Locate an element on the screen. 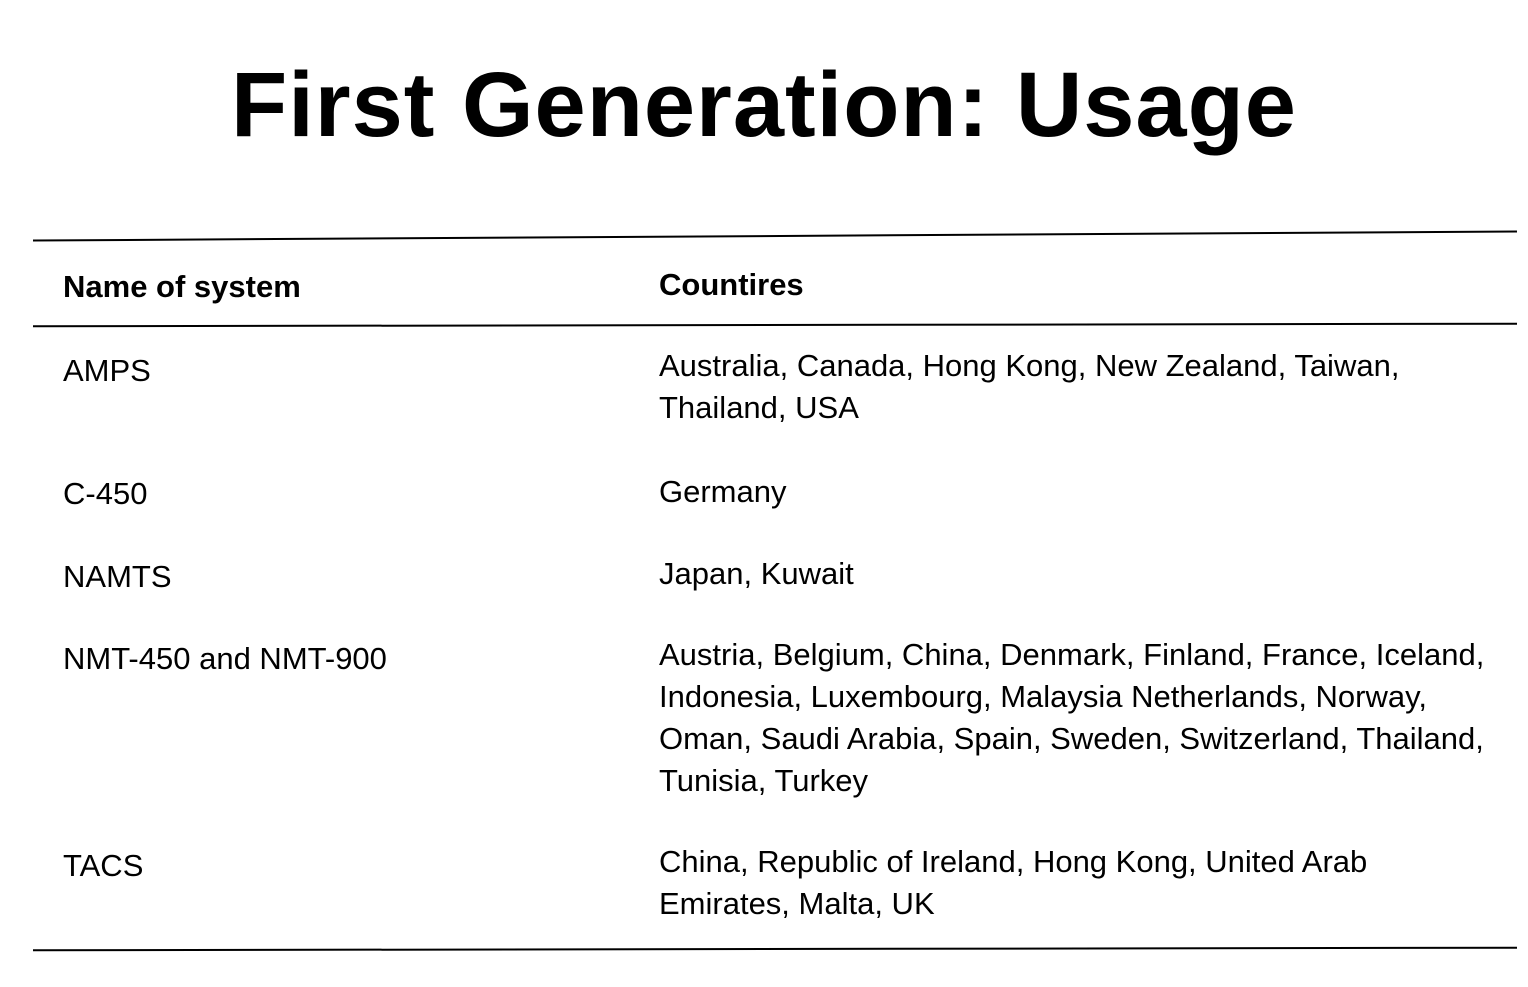 Image resolution: width=1528 pixels, height=987 pixels. system-name: C-450 is located at coordinates (105, 493).